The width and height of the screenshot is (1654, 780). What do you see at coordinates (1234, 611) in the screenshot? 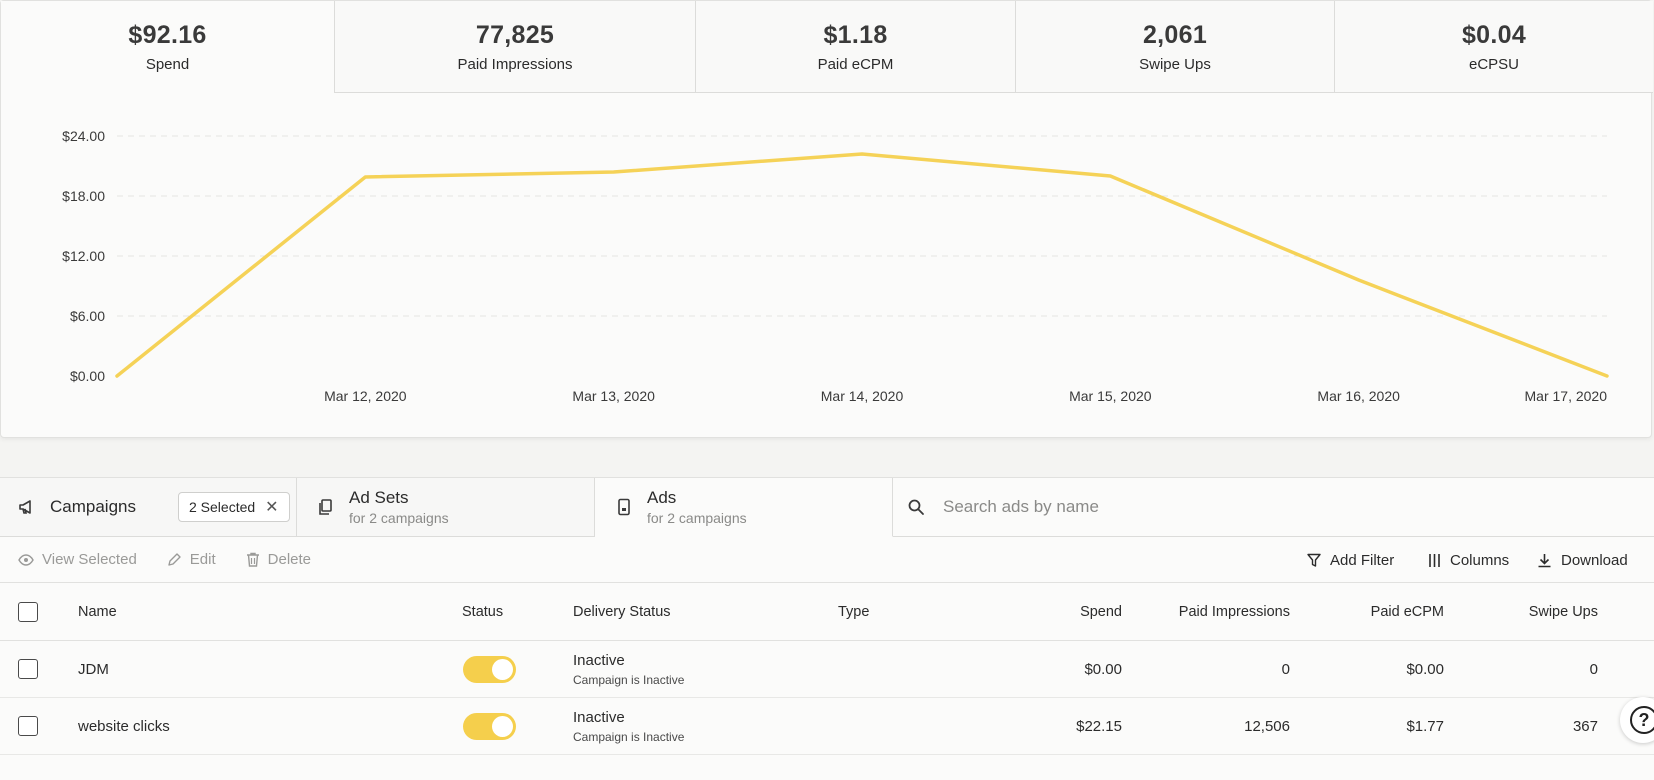
I see `header-paid-impressions: Paid Impressions` at bounding box center [1234, 611].